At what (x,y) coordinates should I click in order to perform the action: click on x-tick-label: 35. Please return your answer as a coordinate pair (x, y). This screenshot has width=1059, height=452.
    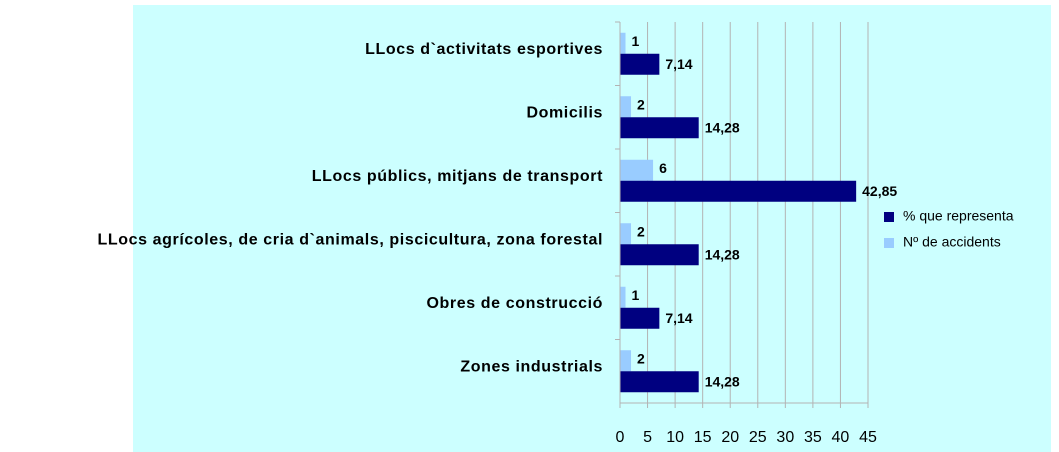
    Looking at the image, I should click on (813, 437).